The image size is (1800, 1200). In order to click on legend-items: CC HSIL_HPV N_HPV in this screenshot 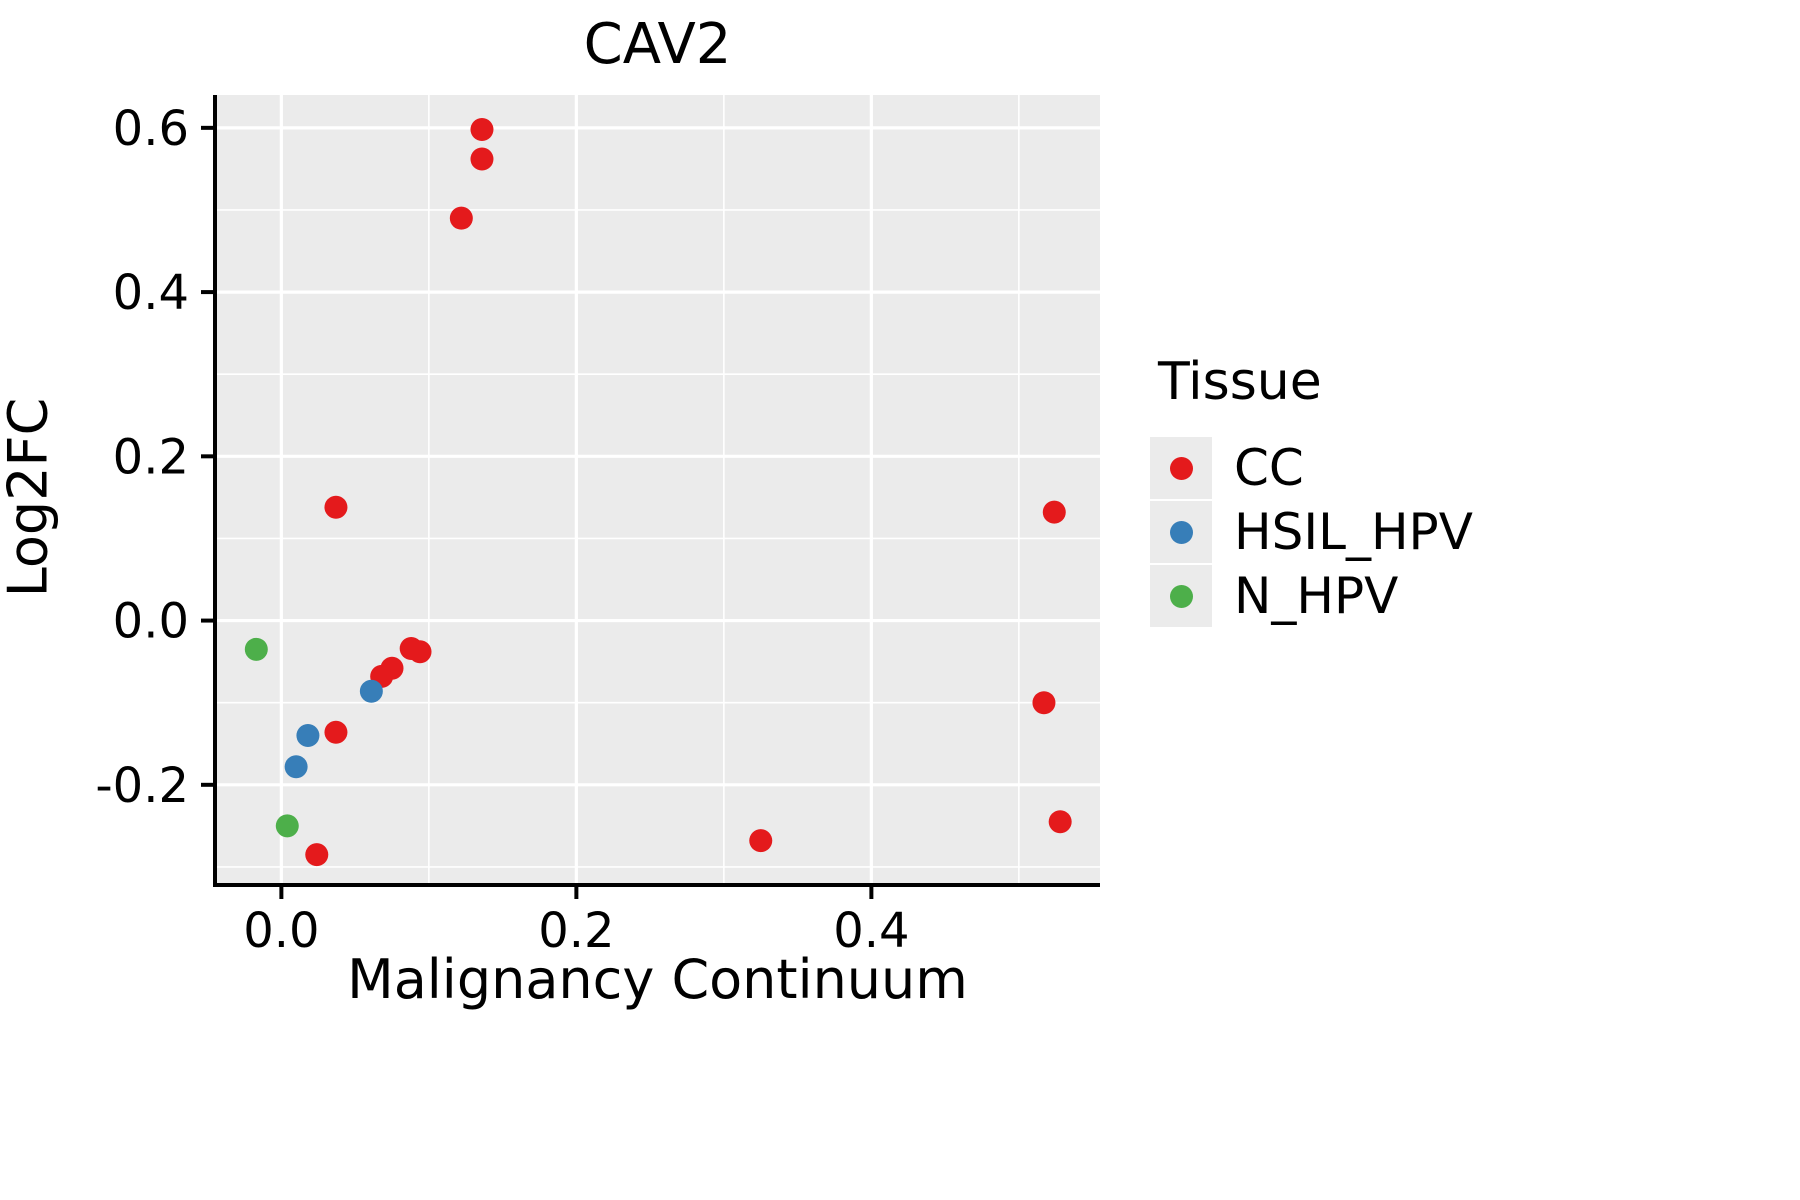, I will do `click(1311, 532)`.